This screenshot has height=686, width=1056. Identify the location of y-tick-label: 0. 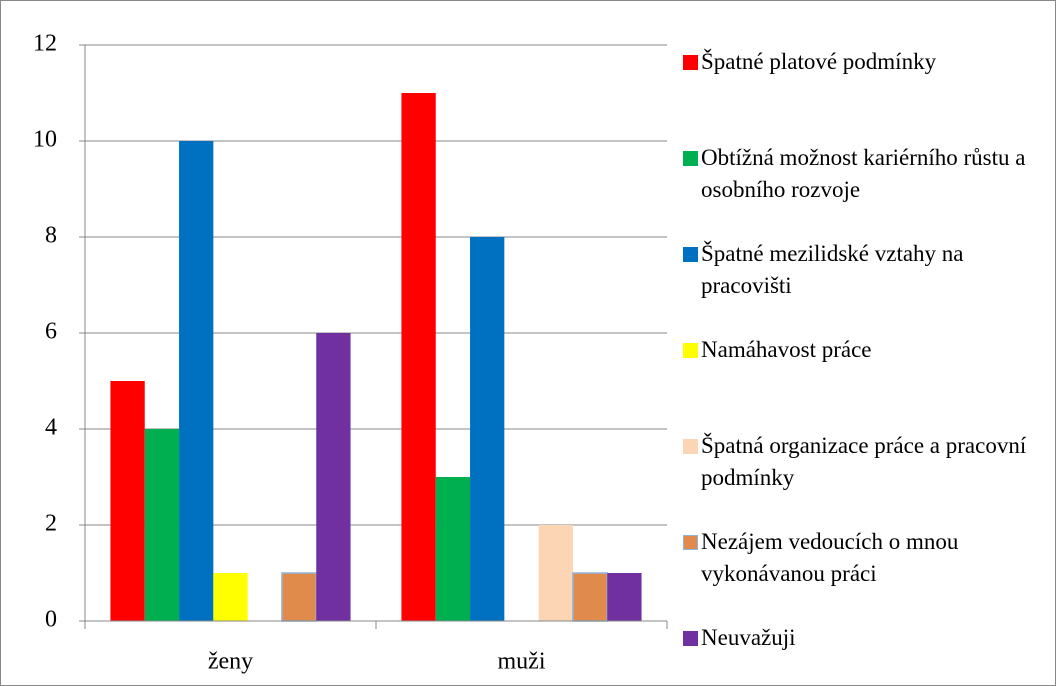
(51, 620).